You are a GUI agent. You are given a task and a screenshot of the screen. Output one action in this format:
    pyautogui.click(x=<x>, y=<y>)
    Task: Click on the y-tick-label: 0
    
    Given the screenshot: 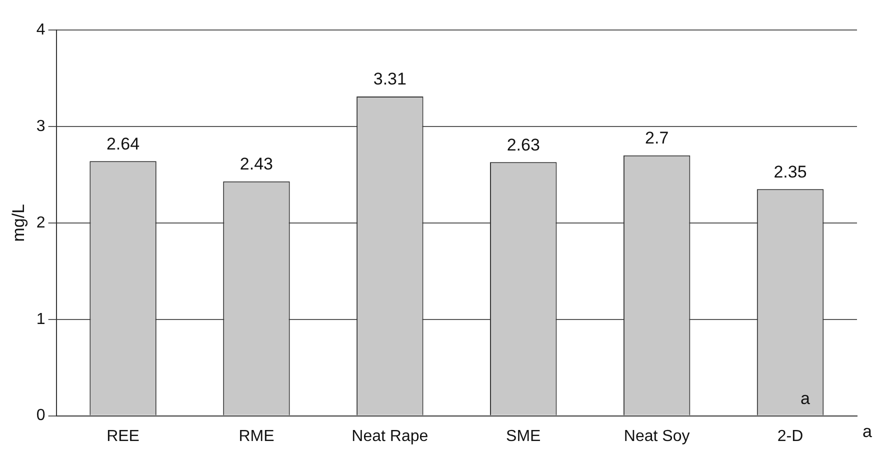 What is the action you would take?
    pyautogui.click(x=41, y=415)
    